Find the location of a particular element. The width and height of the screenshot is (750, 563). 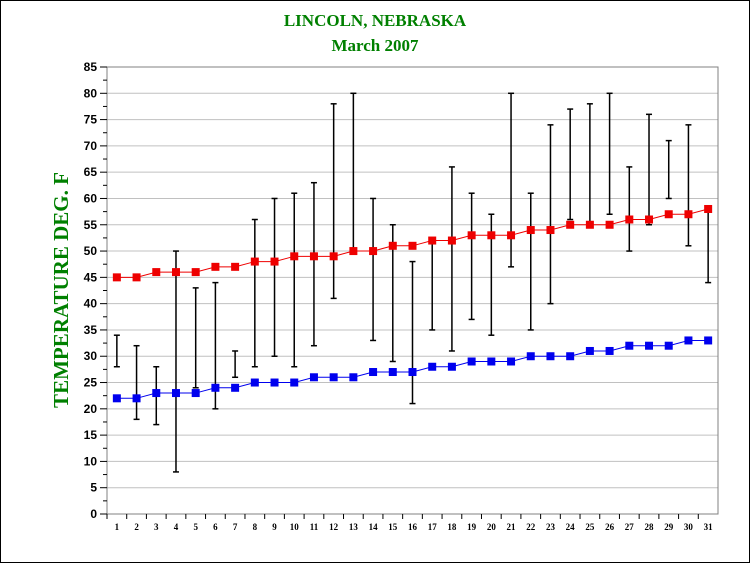

y-tick-label: 70 is located at coordinates (91, 146).